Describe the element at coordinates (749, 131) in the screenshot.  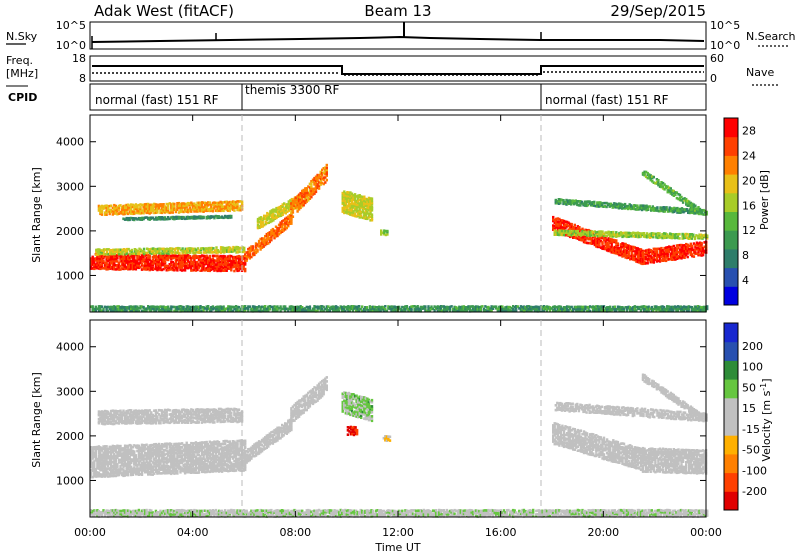
I see `colorbar-tick-label: 28` at that location.